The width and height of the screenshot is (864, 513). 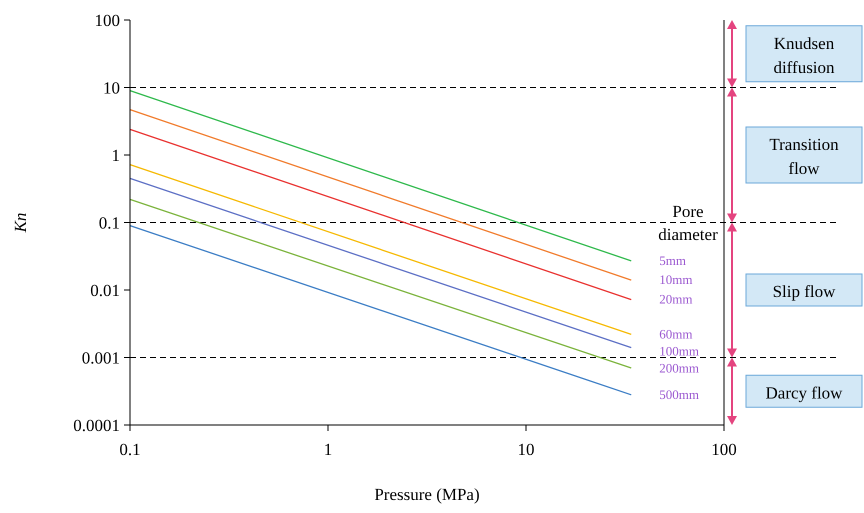 I want to click on text: Transition flow, so click(x=804, y=156).